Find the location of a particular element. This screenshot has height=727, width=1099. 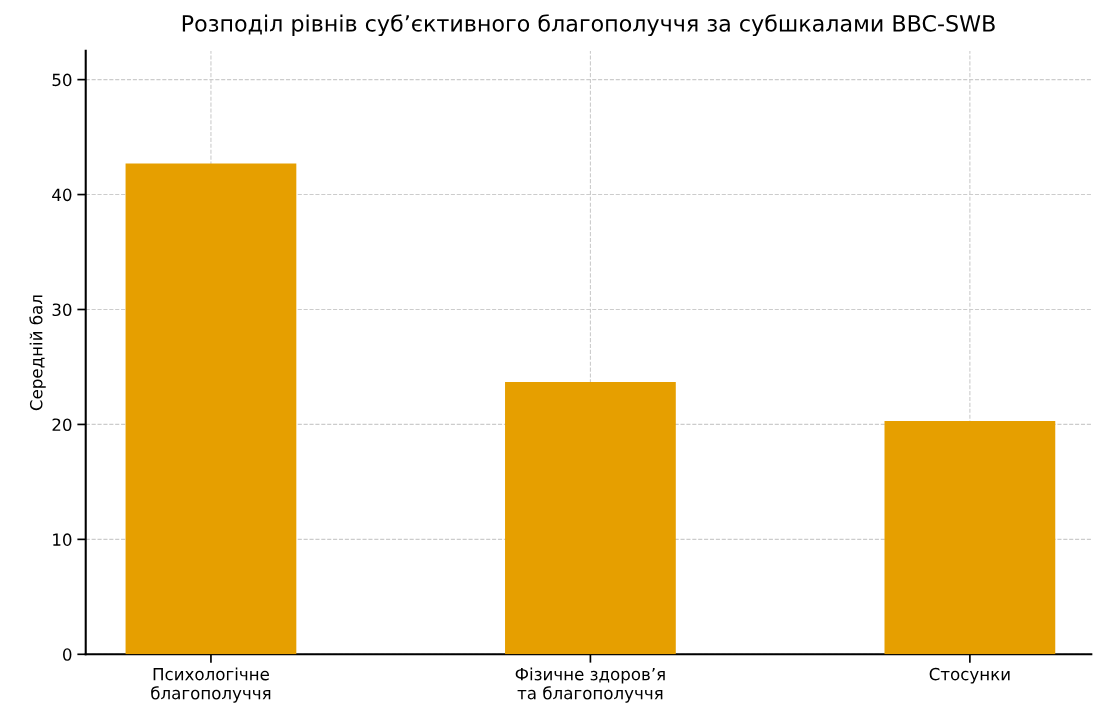

chart-title: Розподіл рівнів суб’єктивного благополуччя за субшкалами BBC-SWB is located at coordinates (588, 25).